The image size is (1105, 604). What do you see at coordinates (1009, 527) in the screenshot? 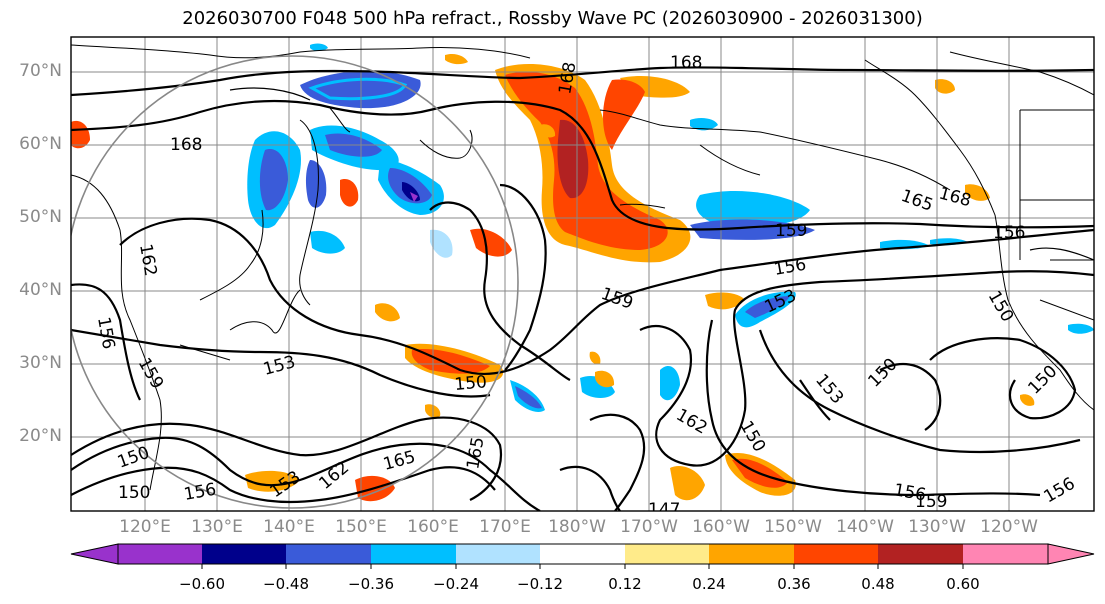
I see `lon-label: 120°W` at bounding box center [1009, 527].